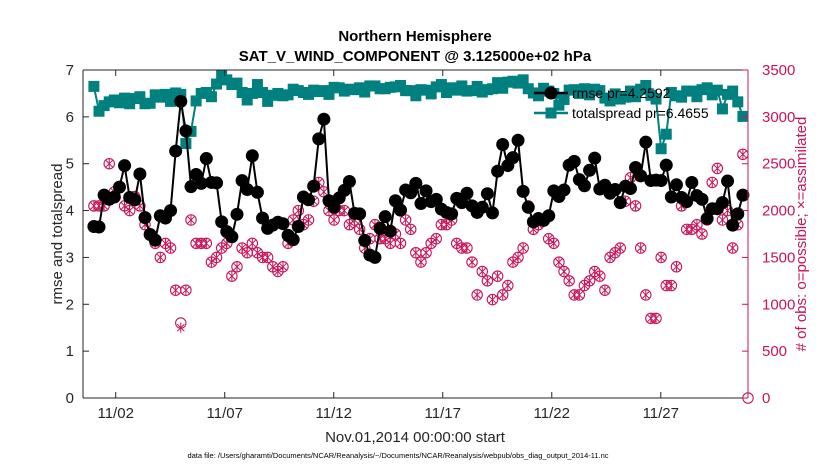  Describe the element at coordinates (778, 257) in the screenshot. I see `y2-tick-label: 1500` at that location.